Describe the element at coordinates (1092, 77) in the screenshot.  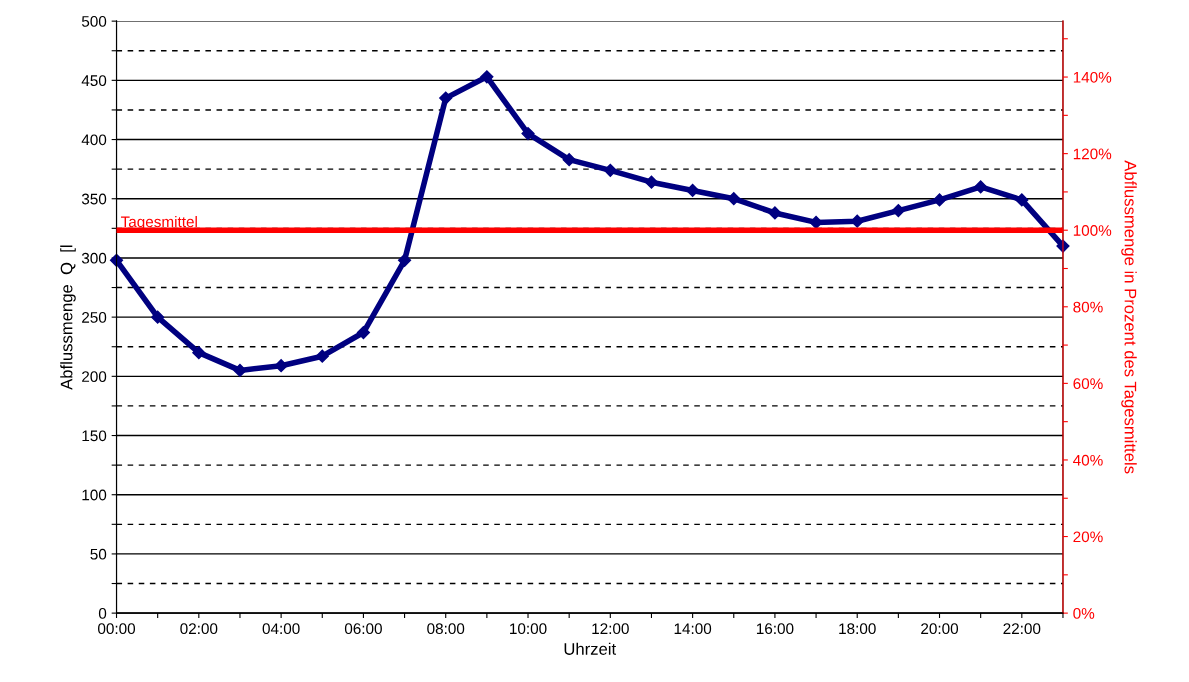
I see `y2-tick-label: 140%` at that location.